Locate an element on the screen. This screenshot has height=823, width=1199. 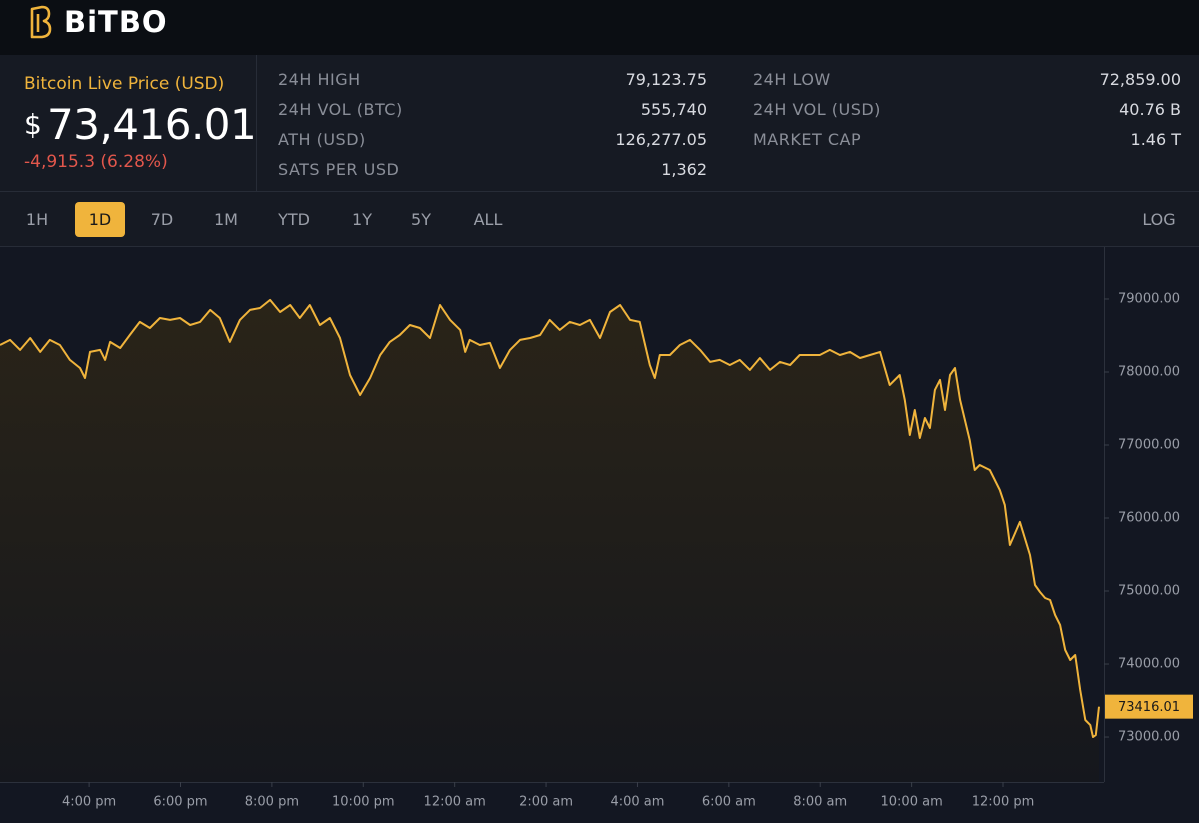
stat-value: 126,277.05 is located at coordinates (661, 139).